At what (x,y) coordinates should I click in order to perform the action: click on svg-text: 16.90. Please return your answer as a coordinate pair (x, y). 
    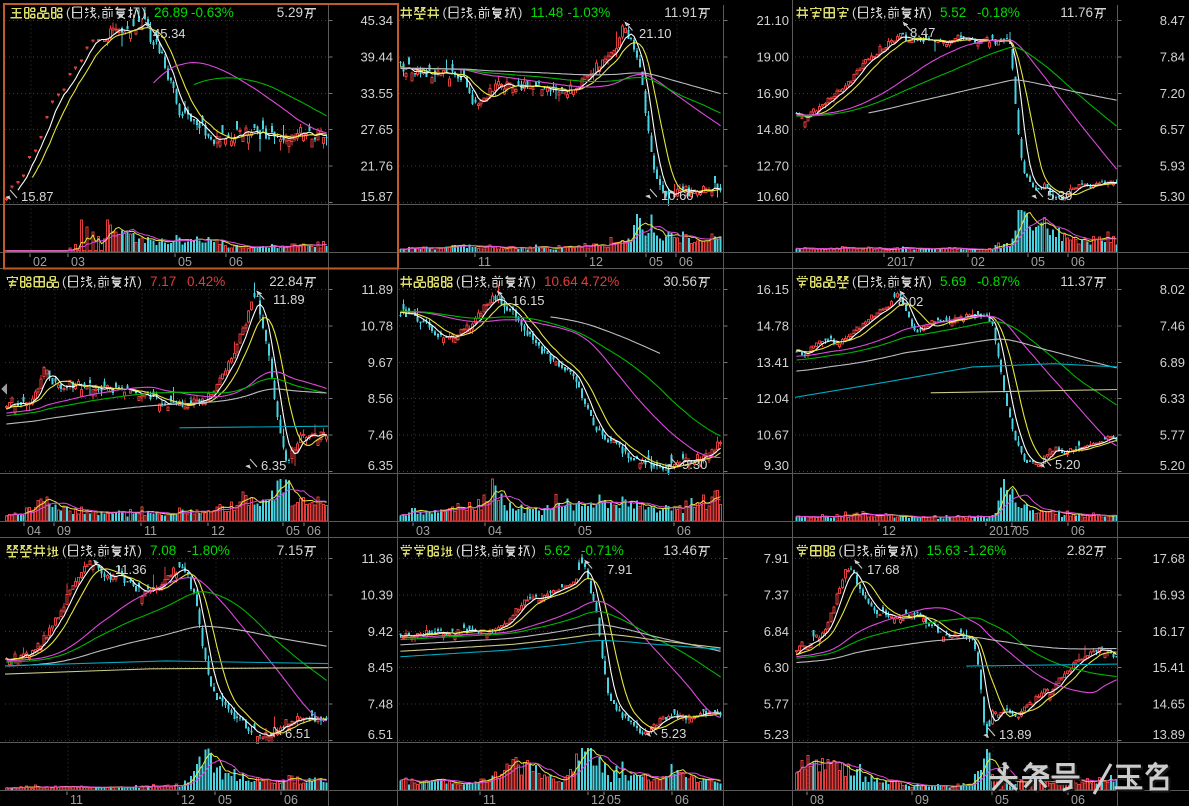
    Looking at the image, I should click on (772, 93).